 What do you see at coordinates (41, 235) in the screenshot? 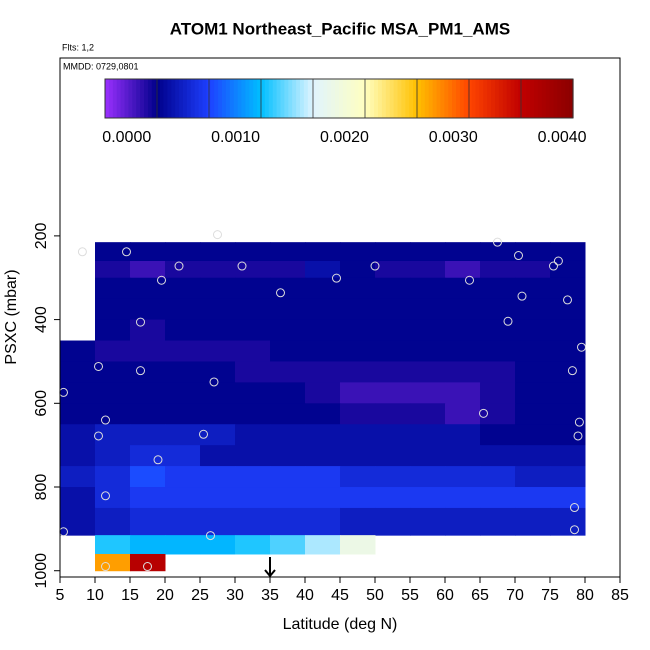
I see `y-tick-label: 200` at bounding box center [41, 235].